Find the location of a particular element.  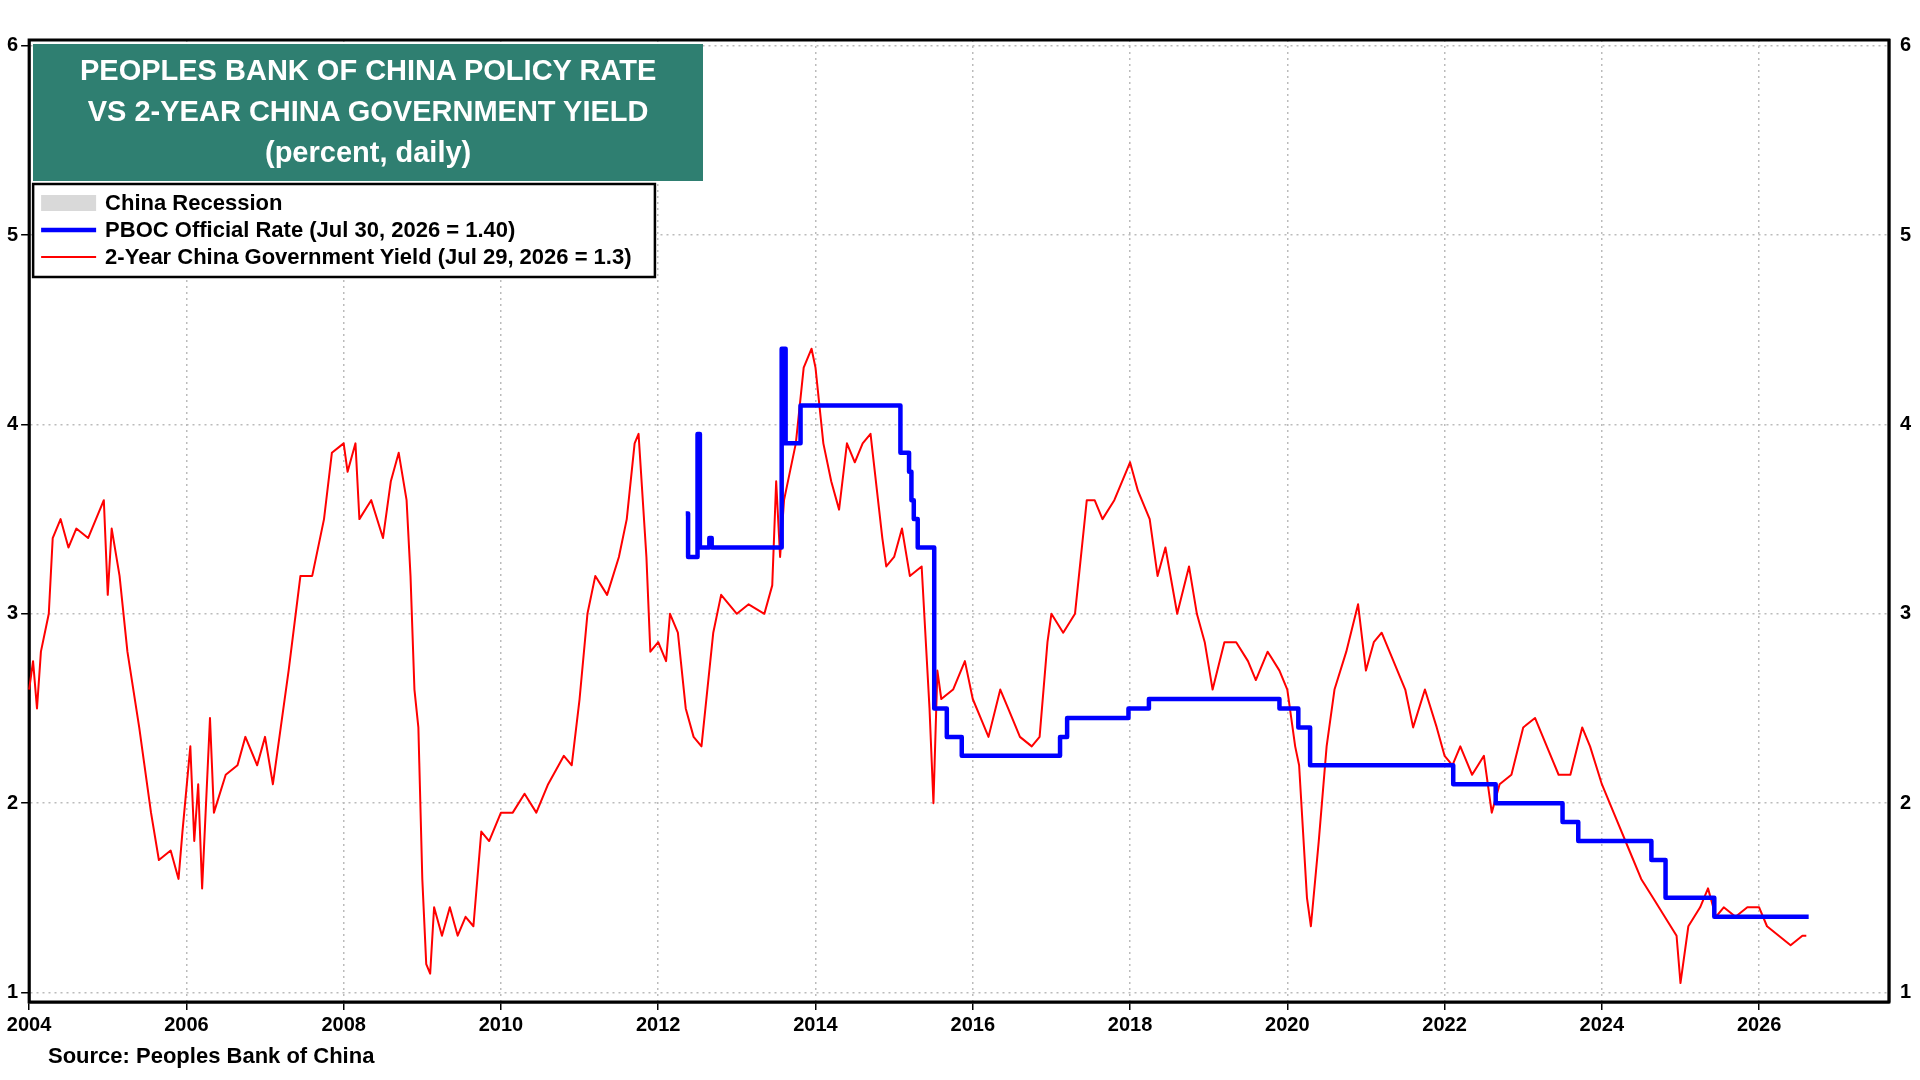

x-tick-label: 2006 is located at coordinates (186, 1023).